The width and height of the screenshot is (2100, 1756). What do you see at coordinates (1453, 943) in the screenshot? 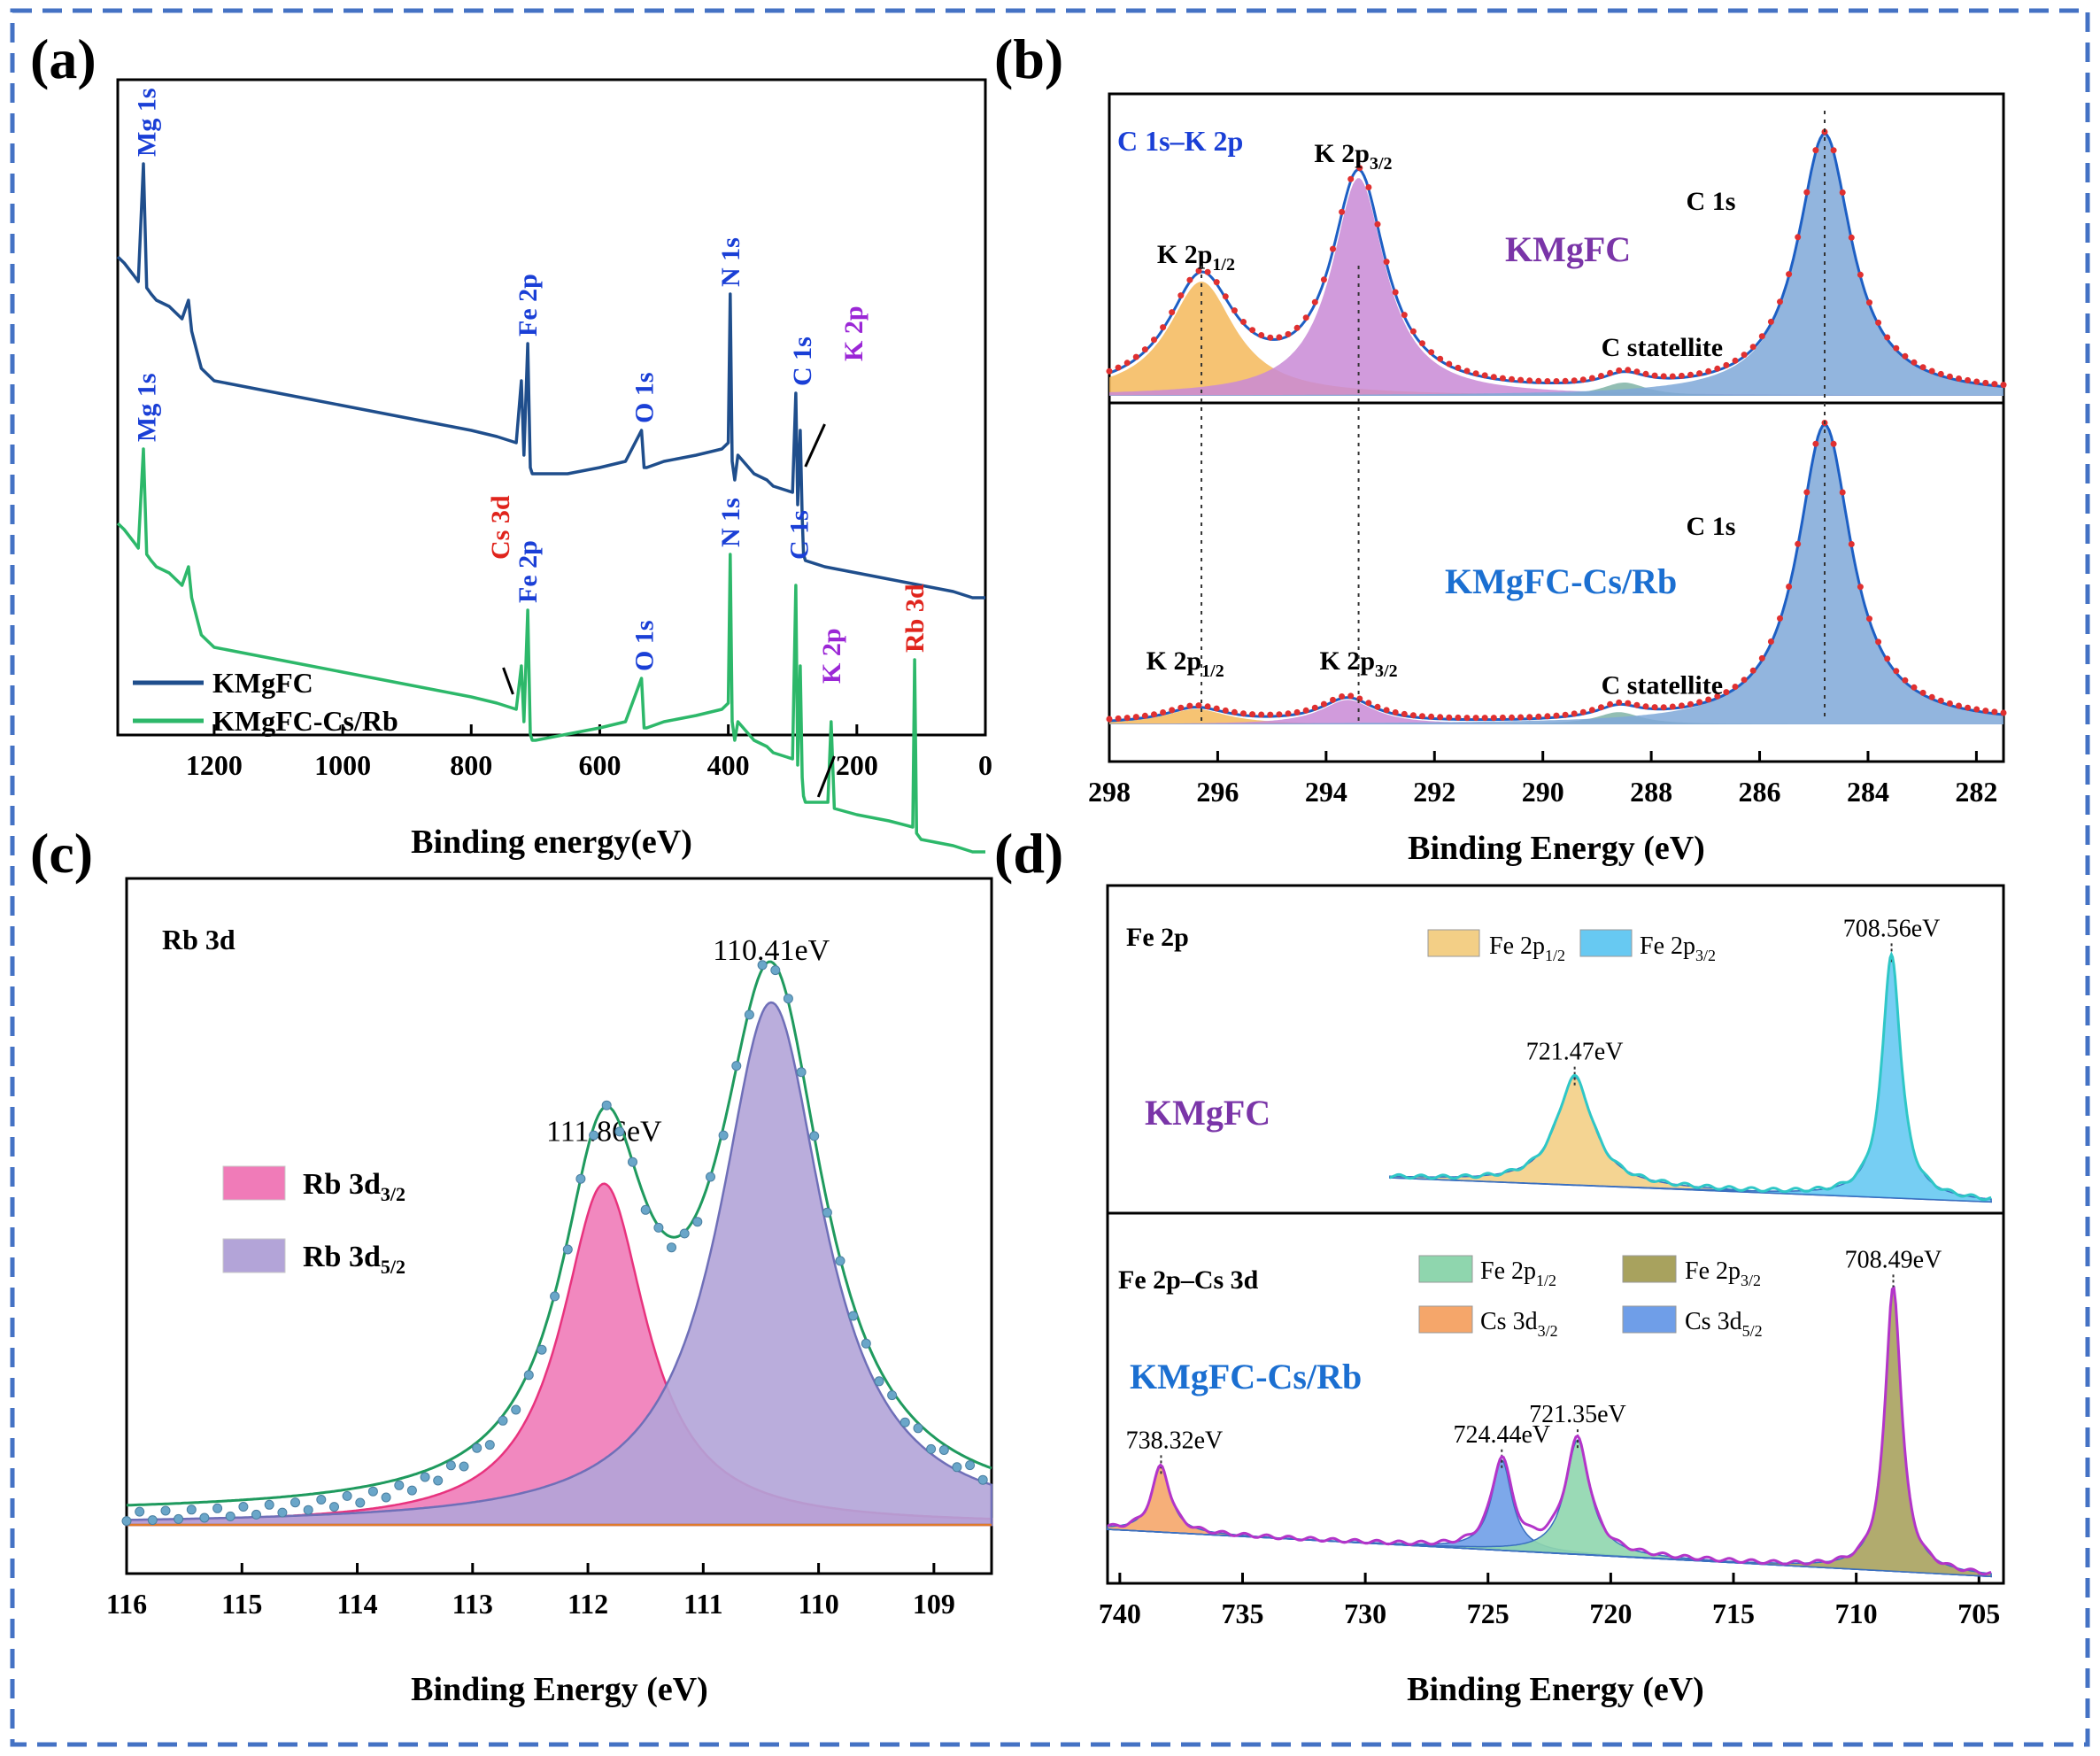
I see `legend-swatch-fe2p12-top` at bounding box center [1453, 943].